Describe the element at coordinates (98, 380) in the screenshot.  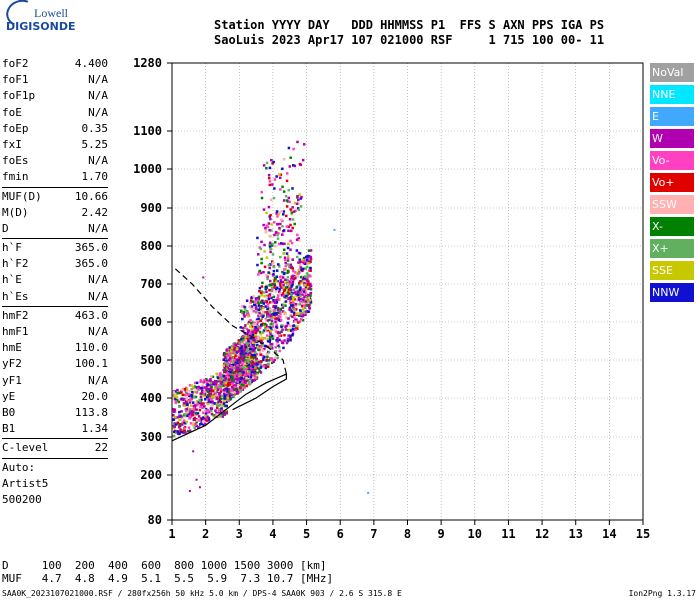
I see `param-value: N/A` at that location.